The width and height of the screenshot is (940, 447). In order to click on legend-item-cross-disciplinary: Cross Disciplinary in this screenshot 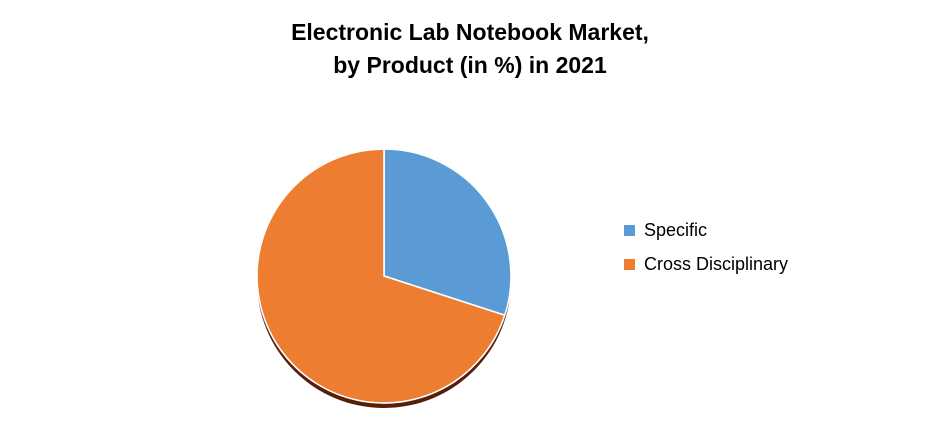, I will do `click(706, 264)`.